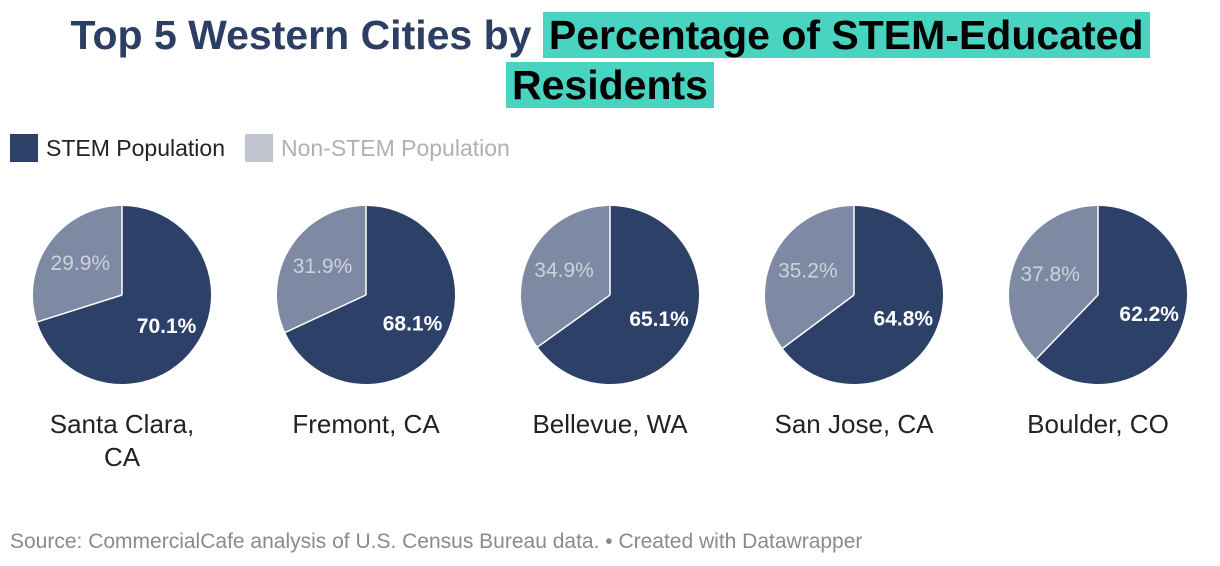 The image size is (1220, 566). Describe the element at coordinates (24, 148) in the screenshot. I see `legend-swatch-stem` at that location.